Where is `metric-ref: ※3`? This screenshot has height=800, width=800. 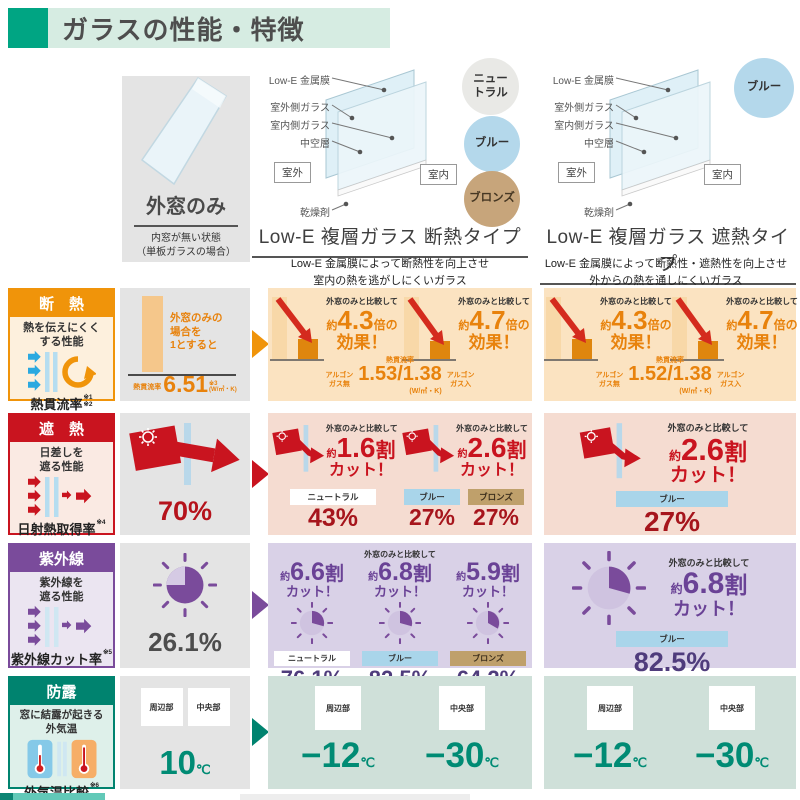 metric-ref: ※3 is located at coordinates (213, 383).